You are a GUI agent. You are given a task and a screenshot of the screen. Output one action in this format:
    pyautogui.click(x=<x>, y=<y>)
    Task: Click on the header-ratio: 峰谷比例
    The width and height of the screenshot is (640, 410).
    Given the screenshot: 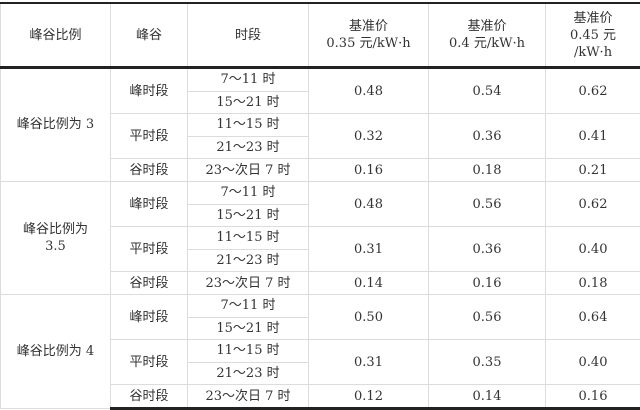 What is the action you would take?
    pyautogui.click(x=56, y=35)
    